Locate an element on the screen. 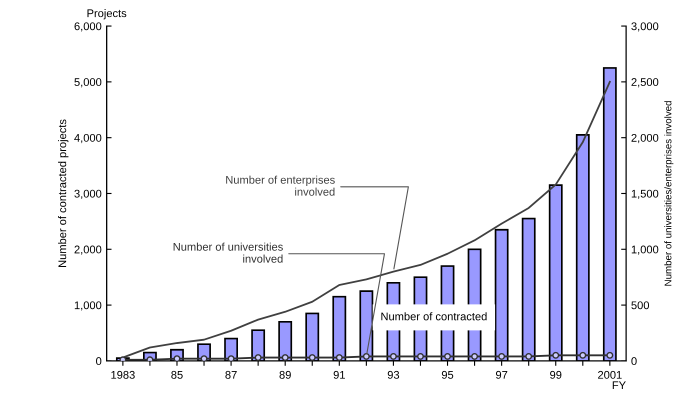 The height and width of the screenshot is (401, 688). x-tick-label: 91 is located at coordinates (339, 374).